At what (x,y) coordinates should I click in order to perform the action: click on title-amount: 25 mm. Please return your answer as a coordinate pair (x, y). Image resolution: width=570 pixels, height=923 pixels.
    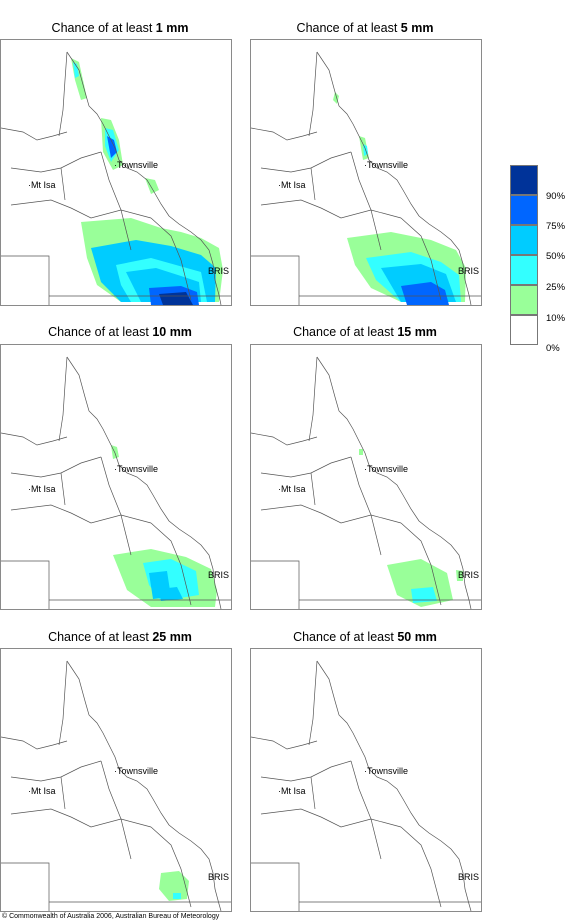
    Looking at the image, I should click on (172, 637).